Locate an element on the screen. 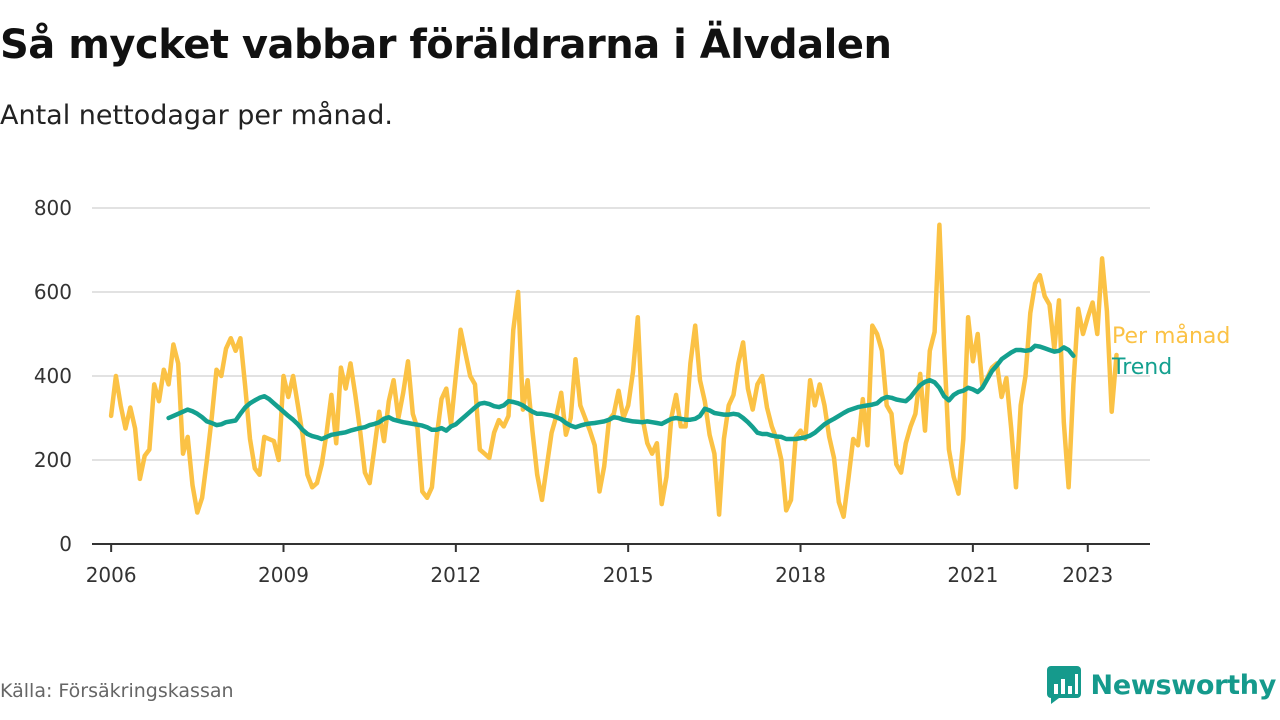 This screenshot has width=1280, height=720. x-axis-ticks: 2006 2009 2012 2015 2018 2021 2023 is located at coordinates (618, 565).